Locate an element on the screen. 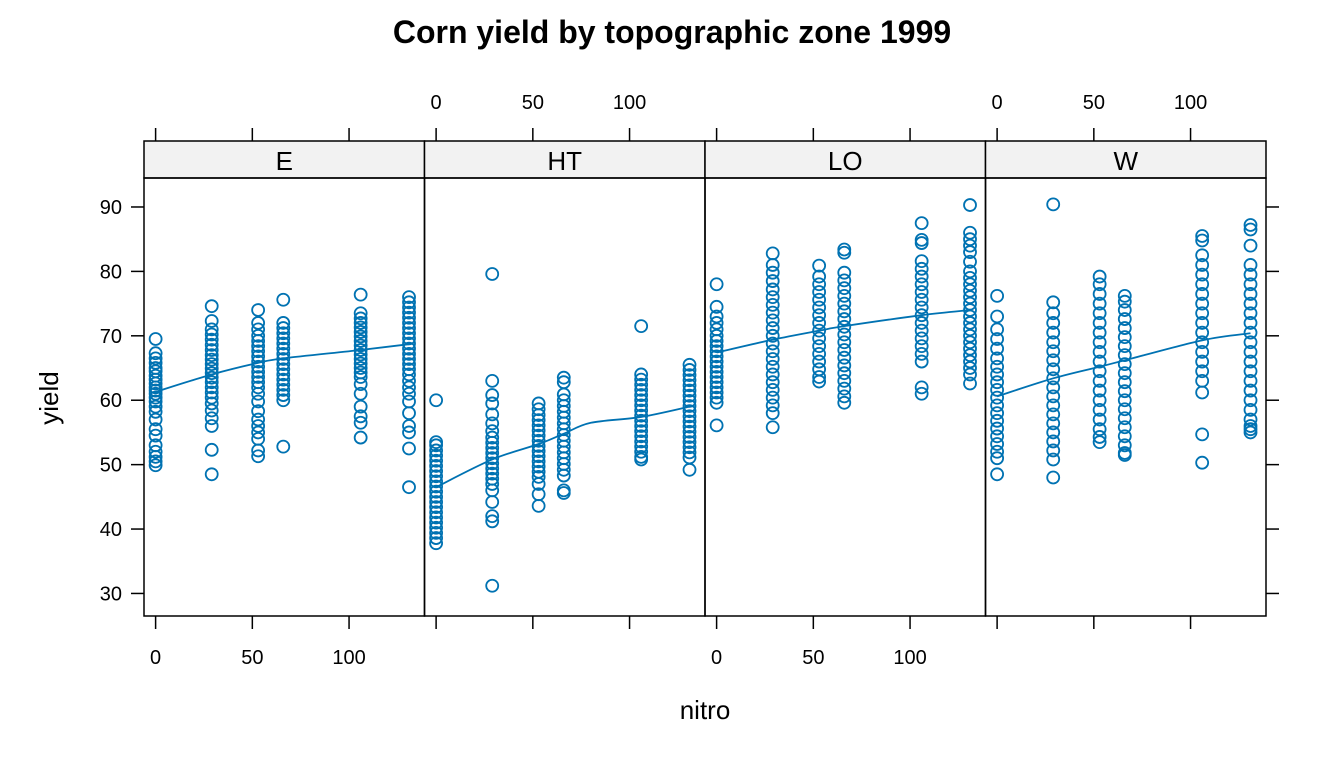 The image size is (1344, 768). smooth-line-w is located at coordinates (1123, 365).